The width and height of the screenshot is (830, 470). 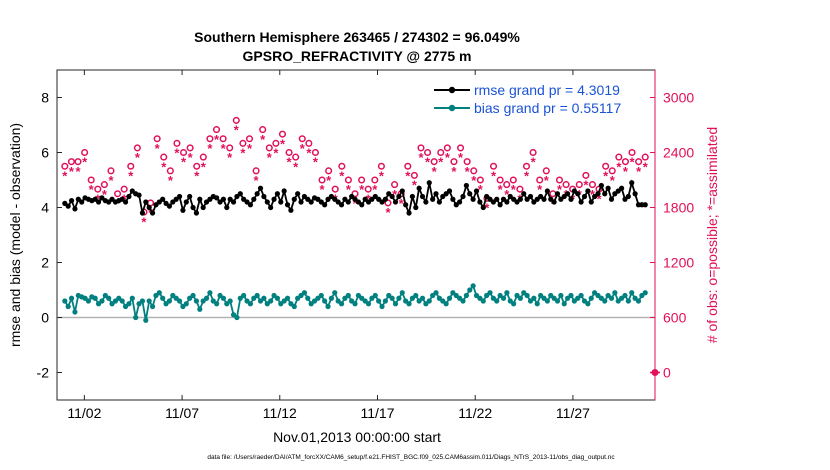 I want to click on y-tick-label-right: 1800, so click(x=678, y=208).